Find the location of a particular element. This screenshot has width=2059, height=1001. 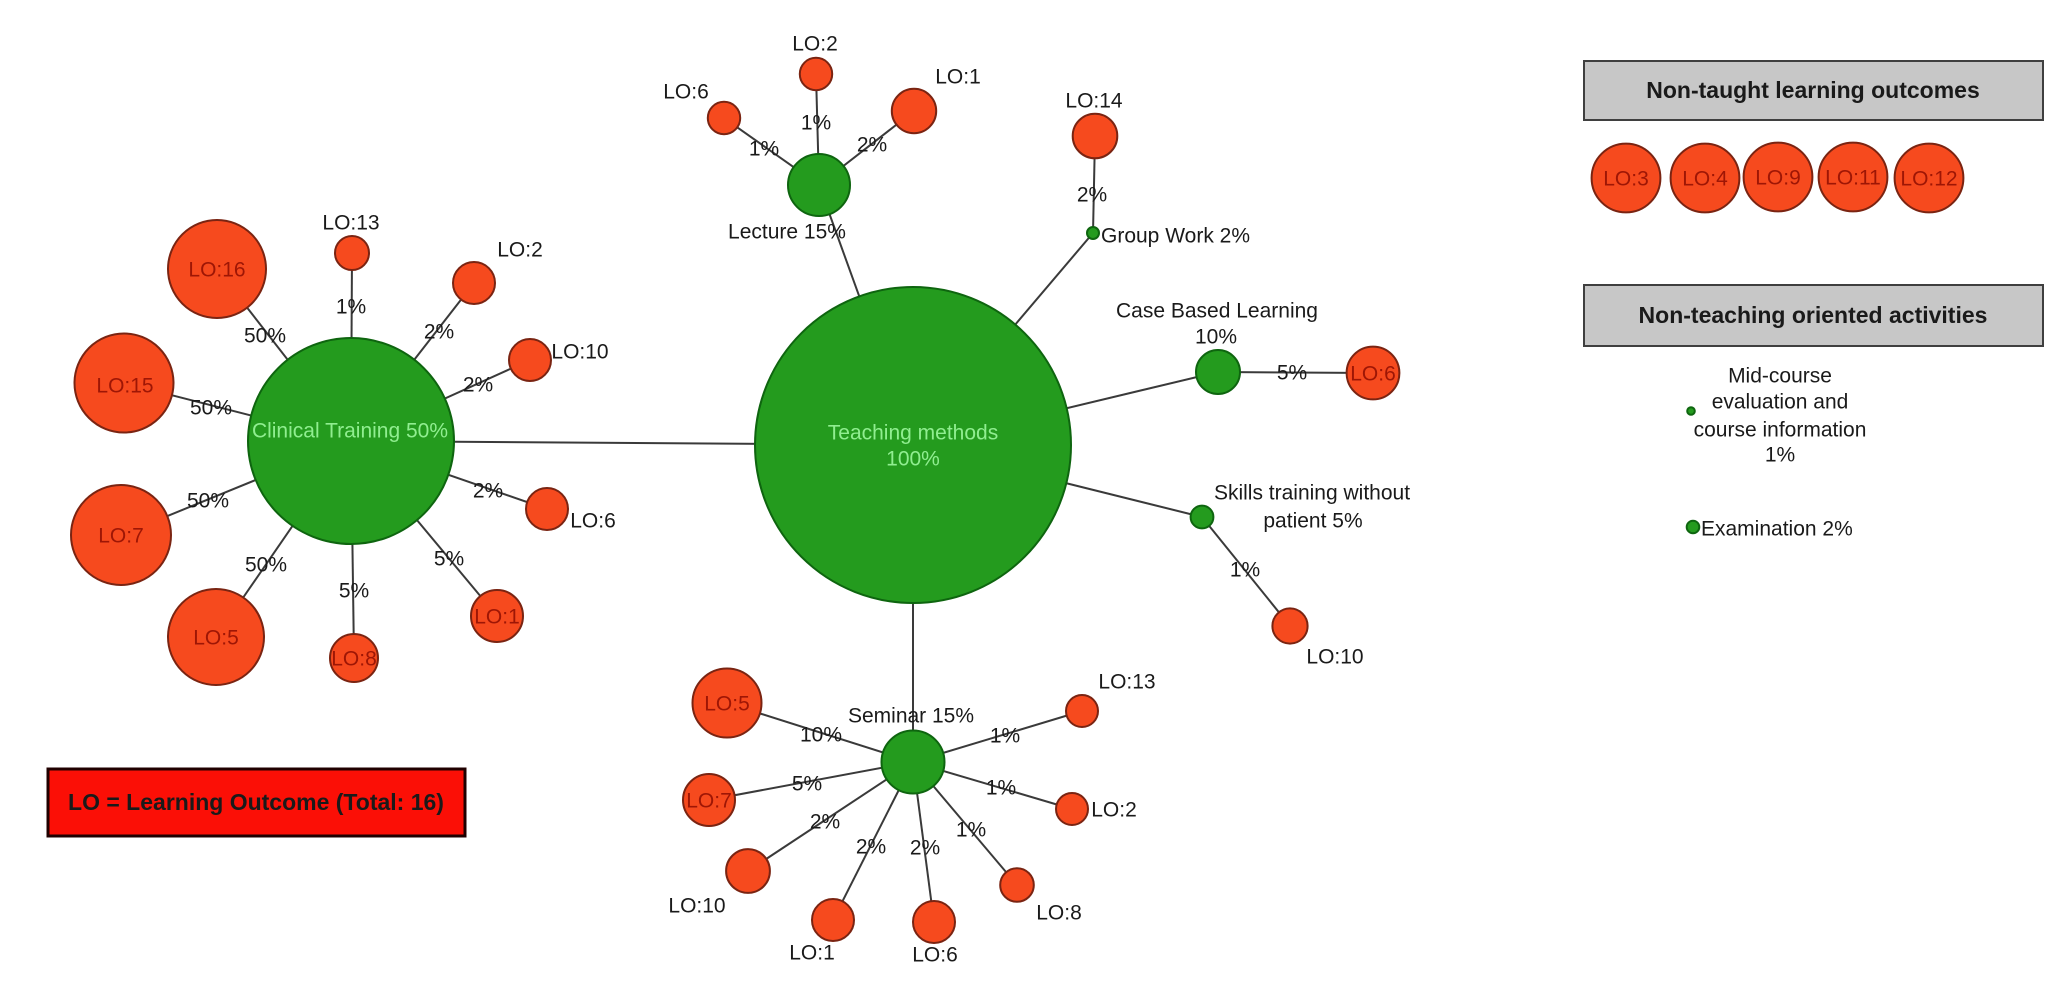

svg-text: LO:16 is located at coordinates (216, 270).